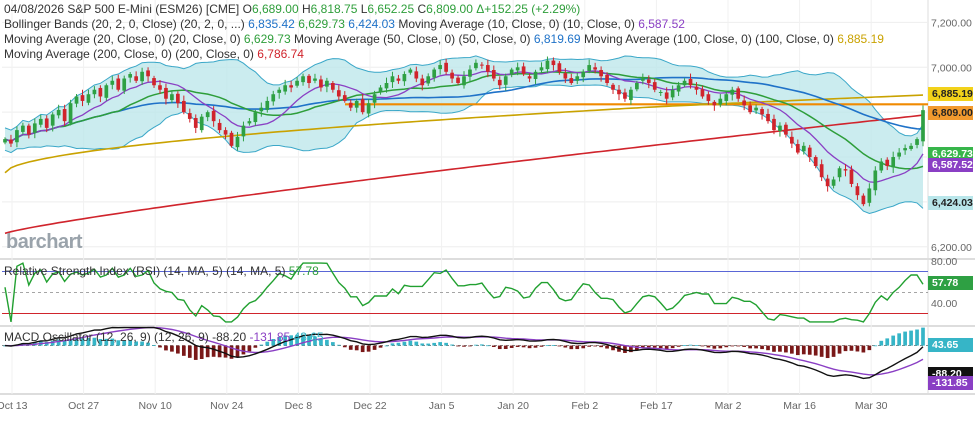 This screenshot has width=975, height=421. Describe the element at coordinates (950, 383) in the screenshot. I see `badge-macd-signal: -131.85` at that location.